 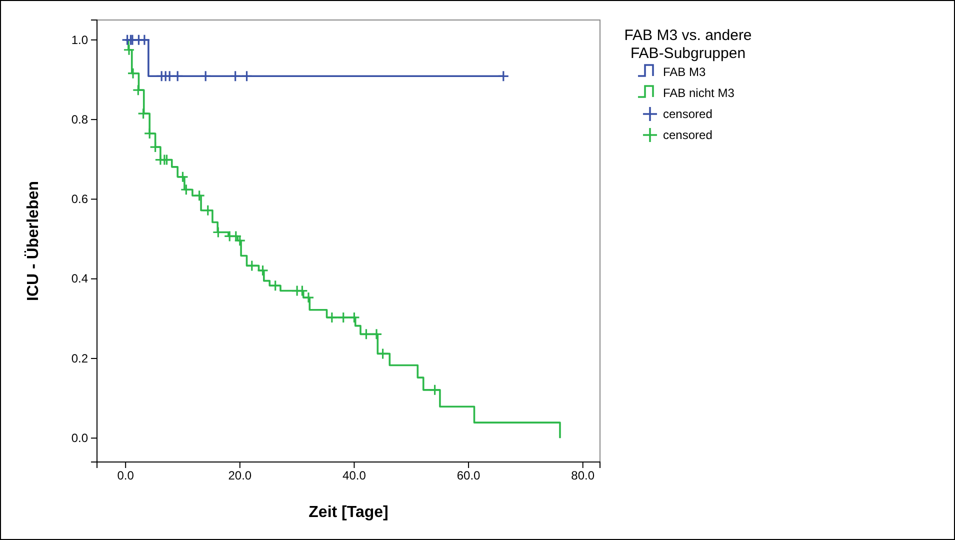 What do you see at coordinates (684, 72) in the screenshot?
I see `legend-label: FAB M3` at bounding box center [684, 72].